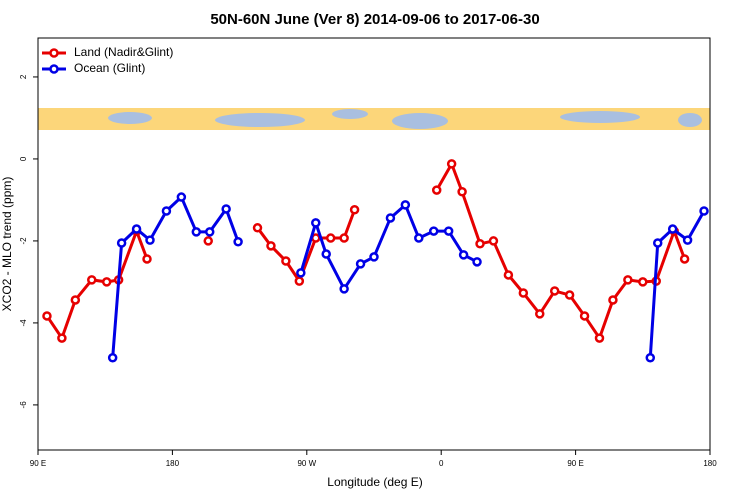 The height and width of the screenshot is (500, 750). I want to click on x-axis-label: Longitude (deg E), so click(374, 482).